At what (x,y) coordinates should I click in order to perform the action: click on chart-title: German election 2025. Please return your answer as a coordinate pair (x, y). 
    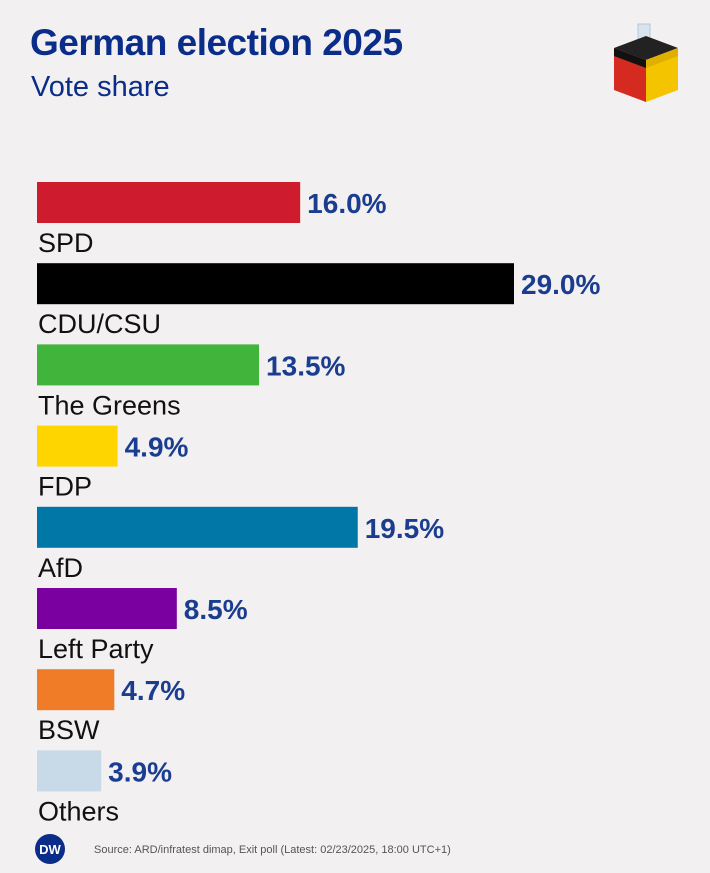
    Looking at the image, I should click on (216, 42).